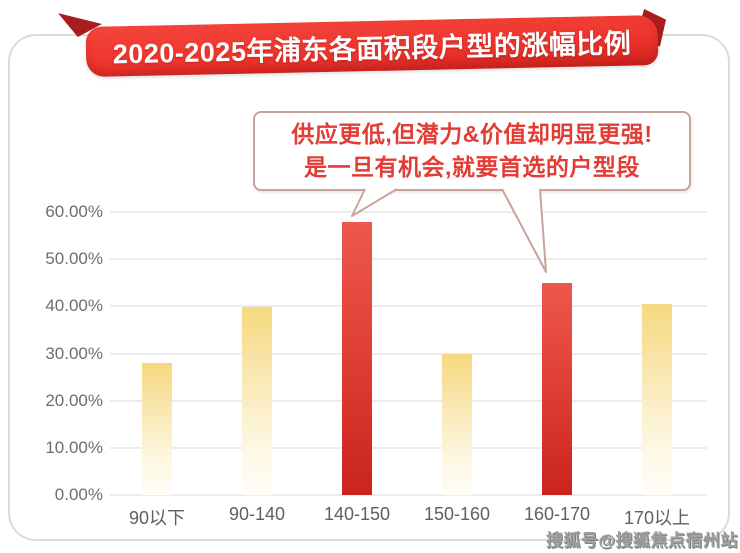 This screenshot has width=740, height=553. What do you see at coordinates (557, 514) in the screenshot?
I see `x-tick-label-160-170: 160-170` at bounding box center [557, 514].